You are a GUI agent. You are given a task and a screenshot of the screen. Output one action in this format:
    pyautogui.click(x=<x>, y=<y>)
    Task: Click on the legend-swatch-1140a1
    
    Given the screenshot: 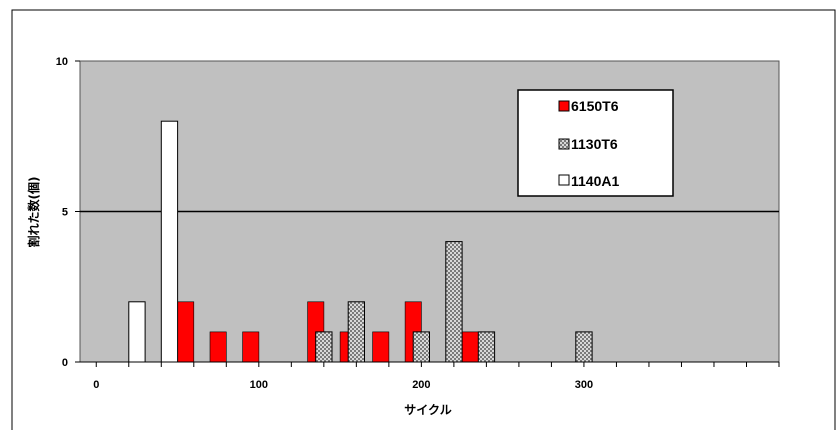 What is the action you would take?
    pyautogui.click(x=564, y=180)
    